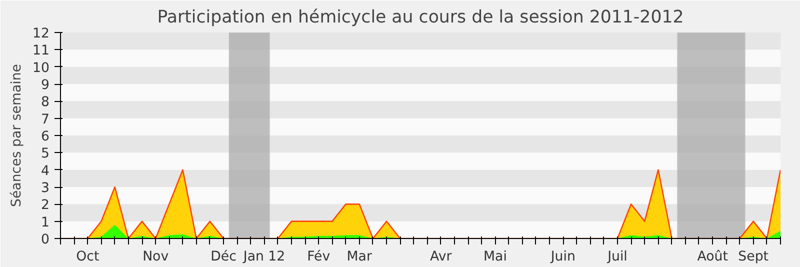 This screenshot has width=800, height=267. I want to click on x-tick-label: Juil, so click(617, 257).